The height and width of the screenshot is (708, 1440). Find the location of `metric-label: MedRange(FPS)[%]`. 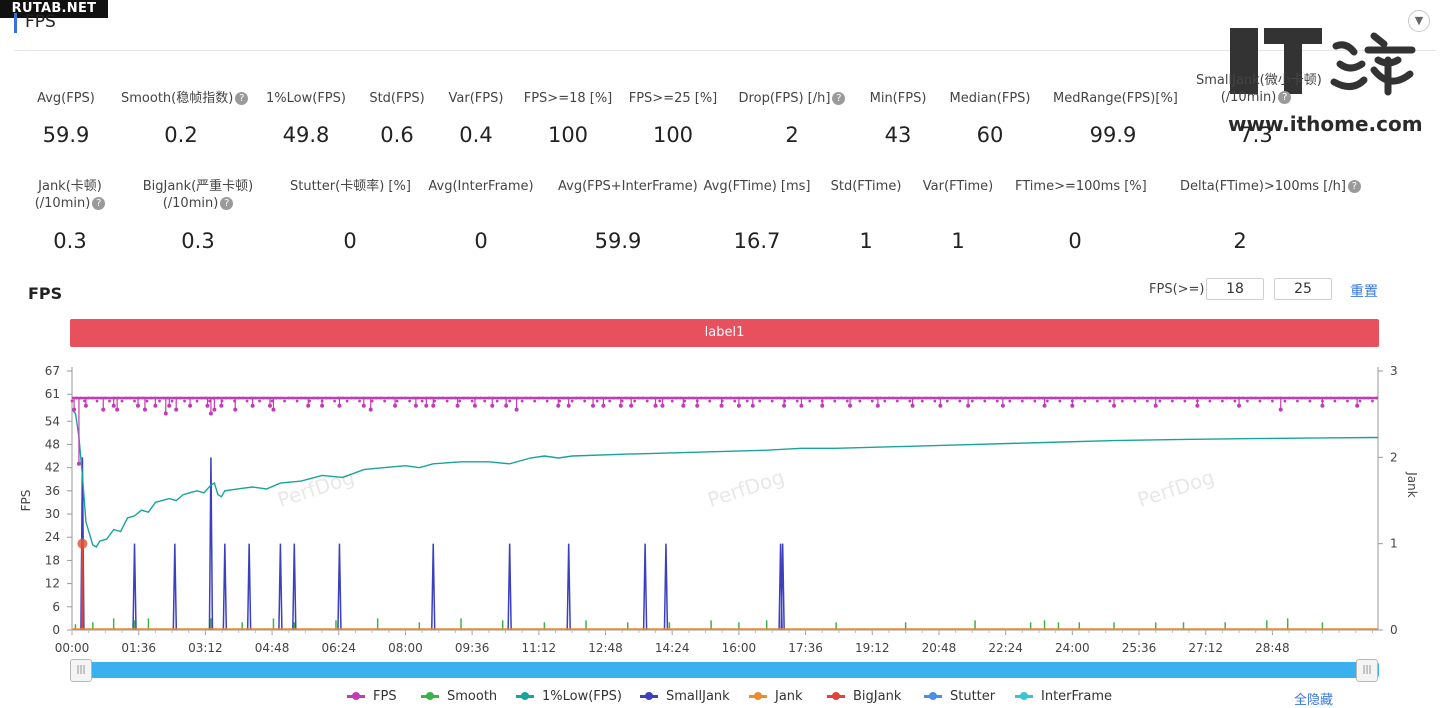

metric-label: MedRange(FPS)[%] is located at coordinates (1115, 98).